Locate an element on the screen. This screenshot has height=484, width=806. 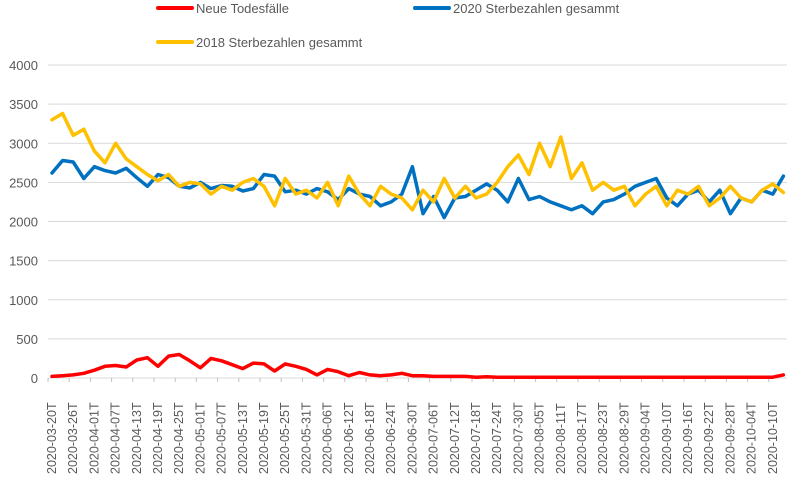
x-tick-label: 2020-08-29T is located at coordinates (624, 438).